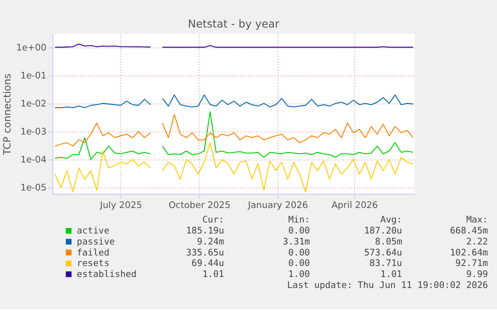 This screenshot has height=328, width=497. Describe the element at coordinates (205, 253) in the screenshot. I see `text: 335.65u` at that location.